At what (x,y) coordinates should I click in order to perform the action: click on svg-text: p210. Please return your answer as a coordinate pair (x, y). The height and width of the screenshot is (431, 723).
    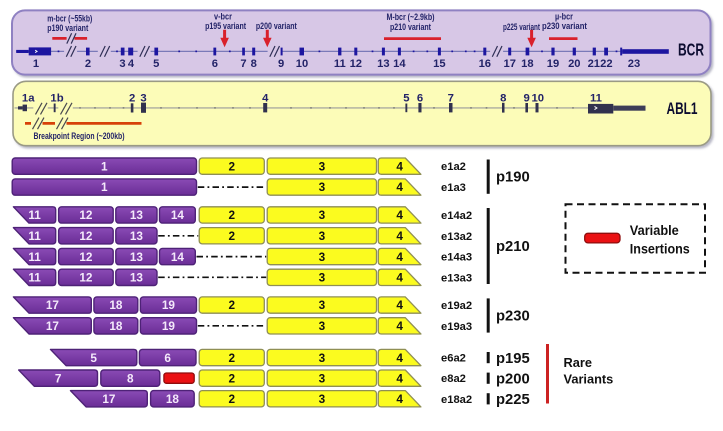
    Looking at the image, I should click on (513, 247).